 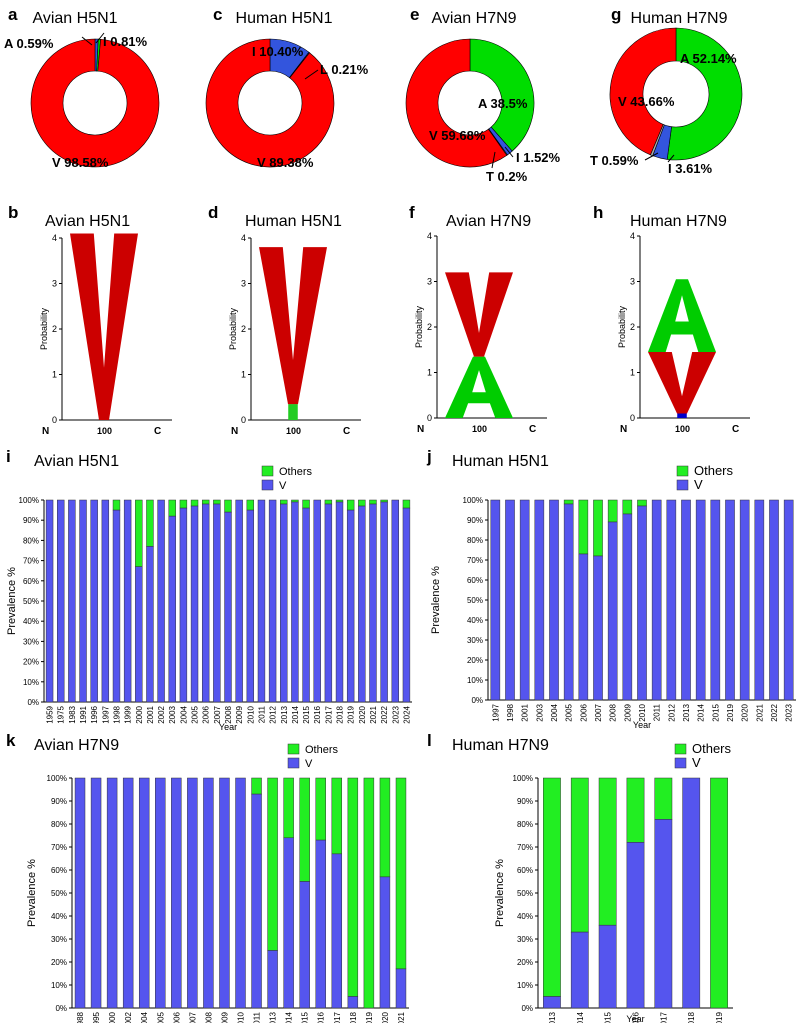 What do you see at coordinates (384, 714) in the screenshot?
I see `x-tick-label: 2022` at bounding box center [384, 714].